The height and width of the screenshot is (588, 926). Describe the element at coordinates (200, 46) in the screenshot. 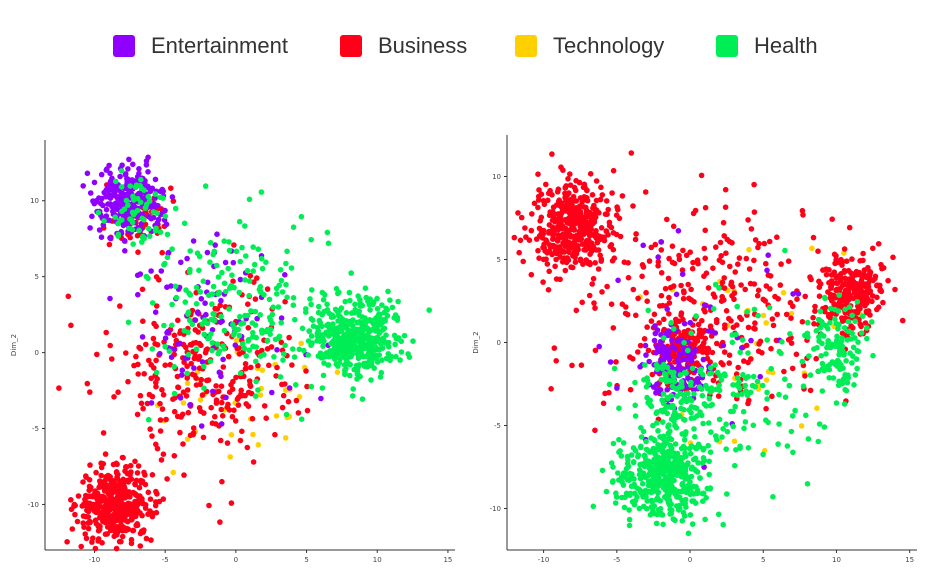

I see `legend-item-entertainment: Entertainment` at that location.